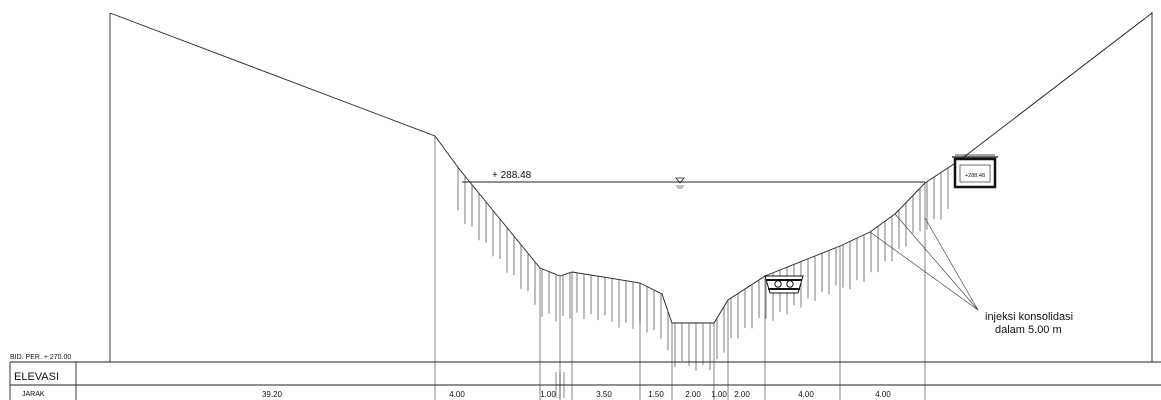 This screenshot has width=1161, height=400. I want to click on annotation-line-2: dalam 5.00 m, so click(1028, 330).